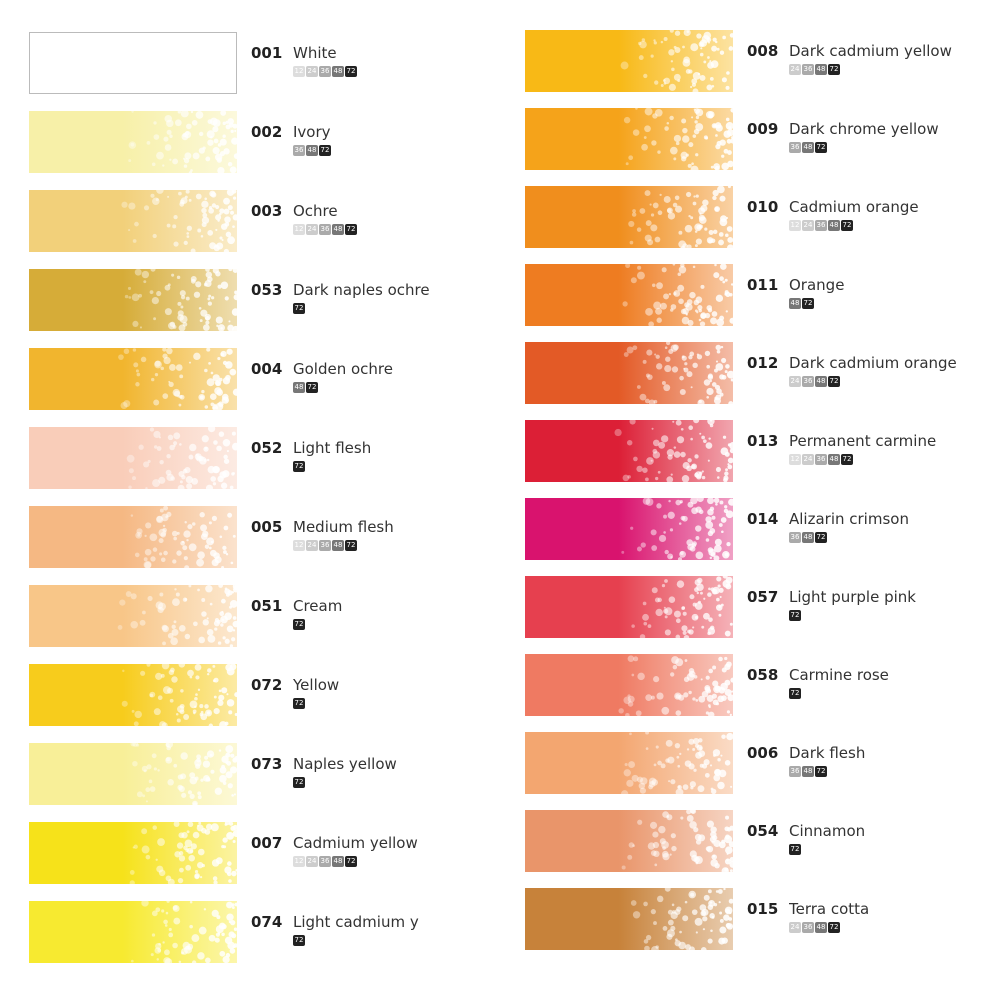 The height and width of the screenshot is (1000, 1000). Describe the element at coordinates (762, 530) in the screenshot. I see `color-item: 014 Alizarin crimson 36 48 72` at that location.